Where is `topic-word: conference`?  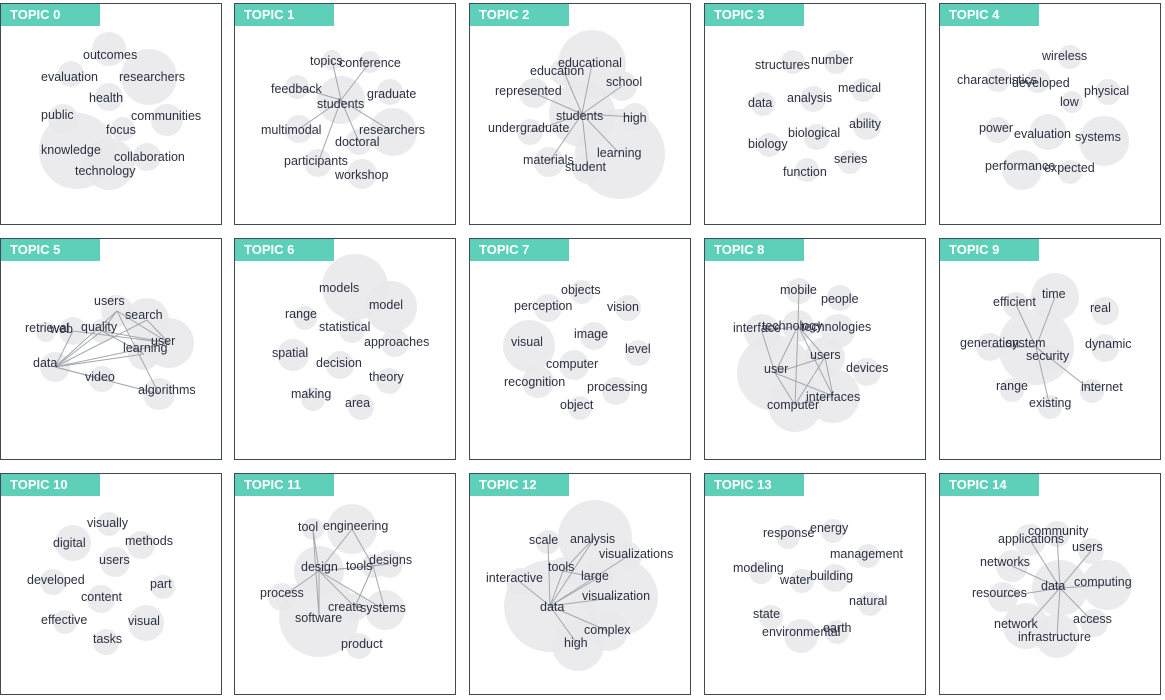 topic-word: conference is located at coordinates (370, 63).